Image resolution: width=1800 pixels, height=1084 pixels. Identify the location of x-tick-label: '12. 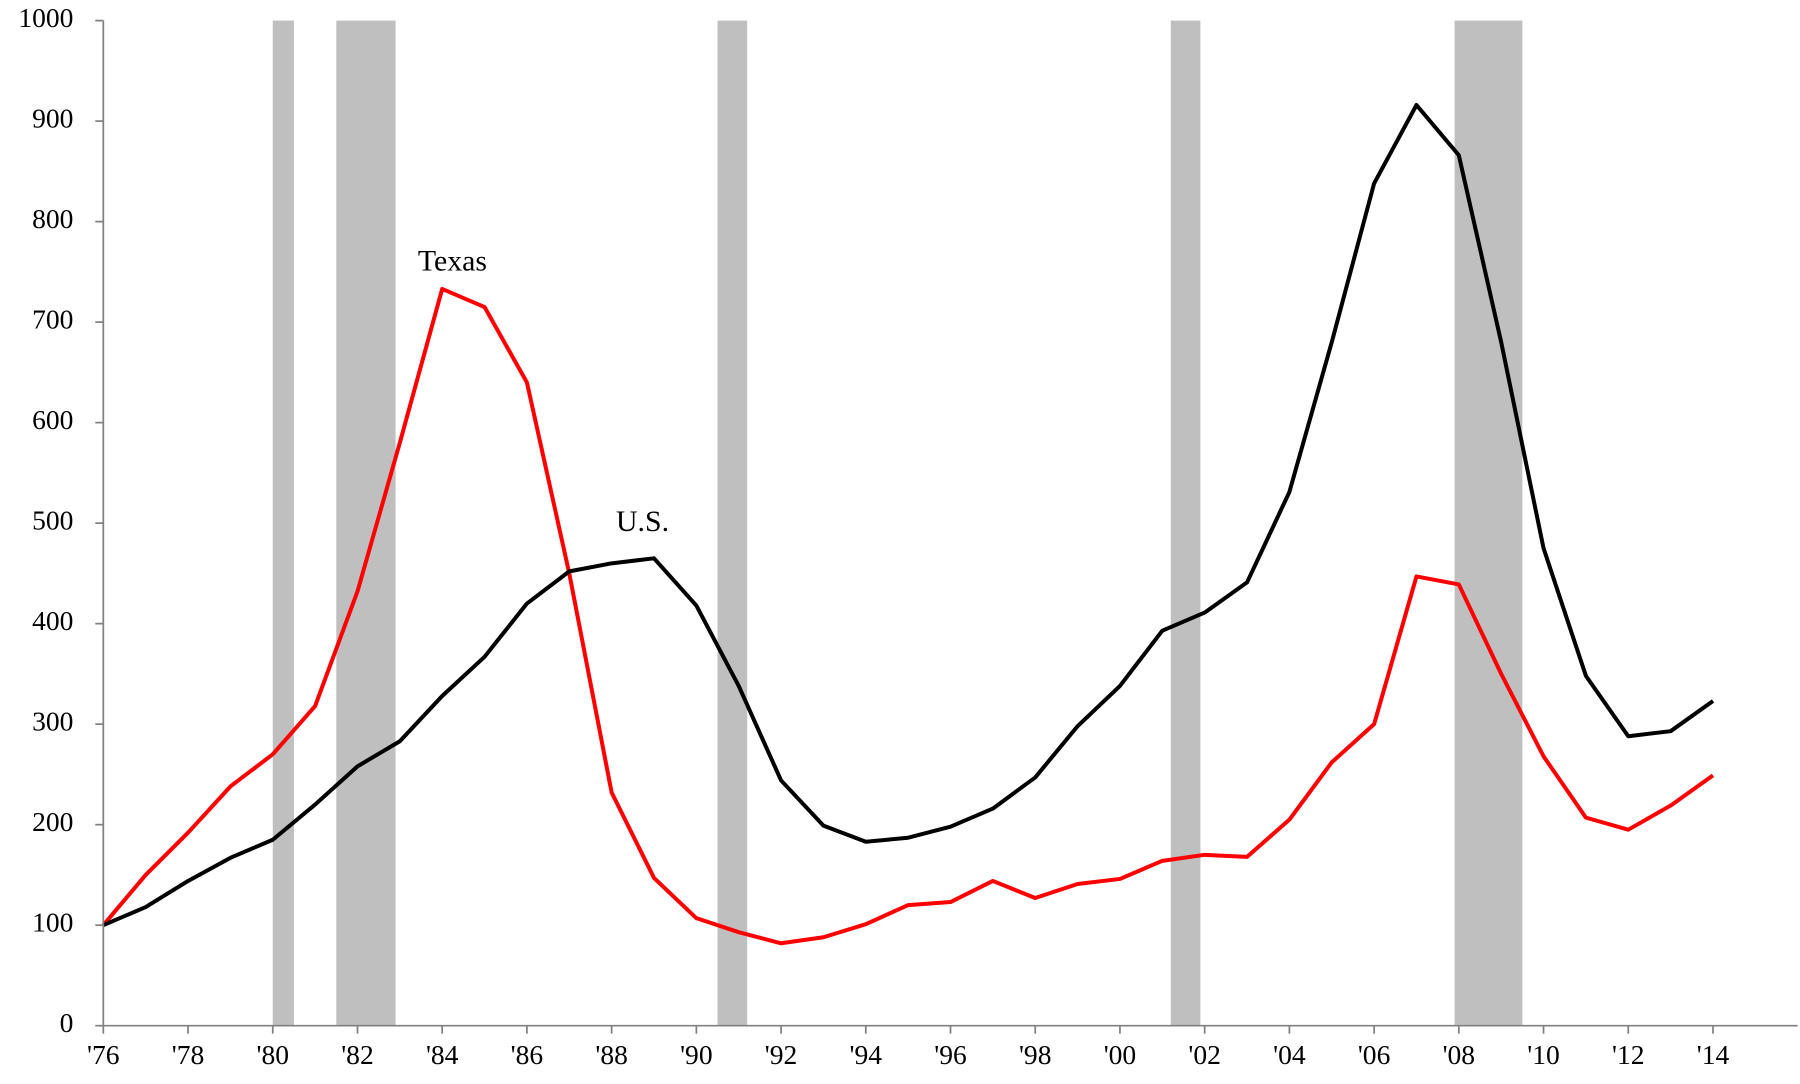
(1628, 1055).